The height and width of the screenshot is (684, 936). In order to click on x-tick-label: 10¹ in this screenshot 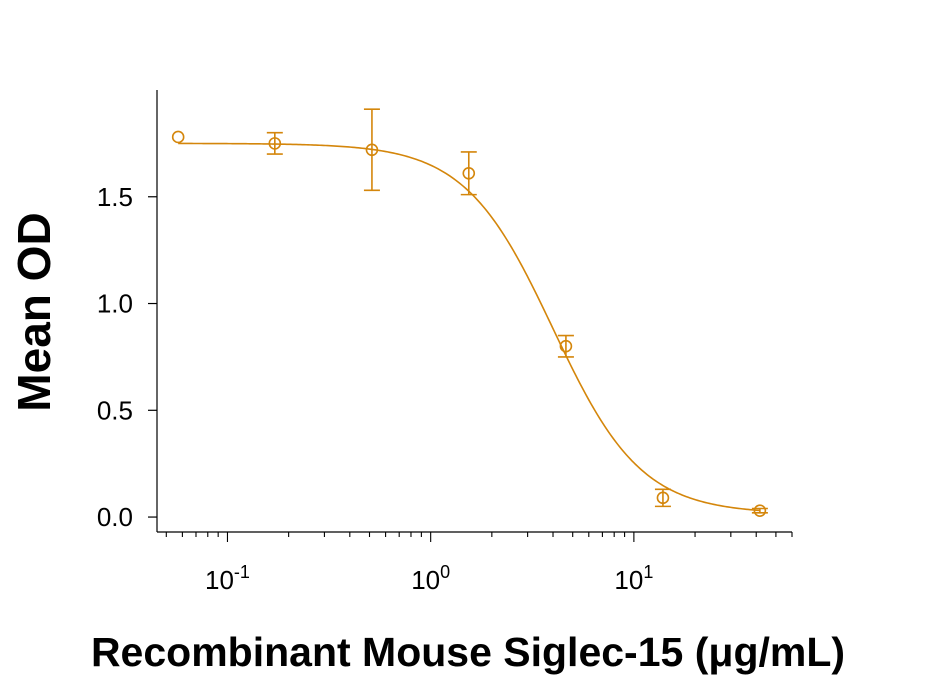, I will do `click(633, 578)`.